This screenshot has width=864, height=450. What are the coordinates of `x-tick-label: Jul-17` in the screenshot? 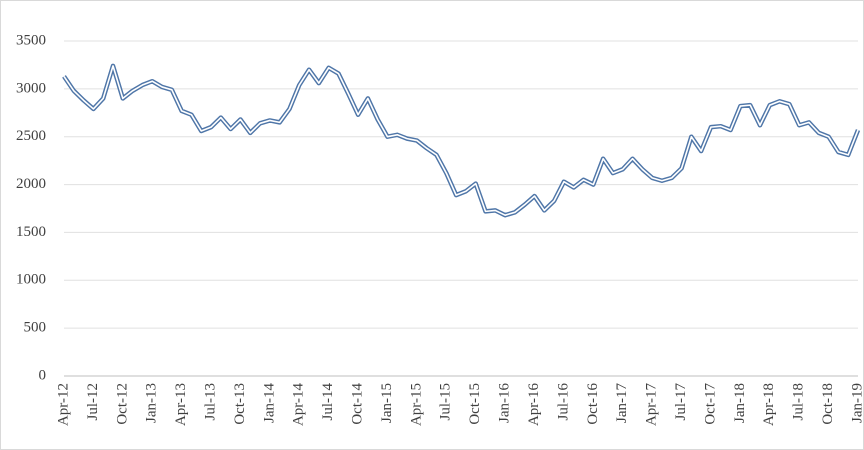 It's located at (681, 402).